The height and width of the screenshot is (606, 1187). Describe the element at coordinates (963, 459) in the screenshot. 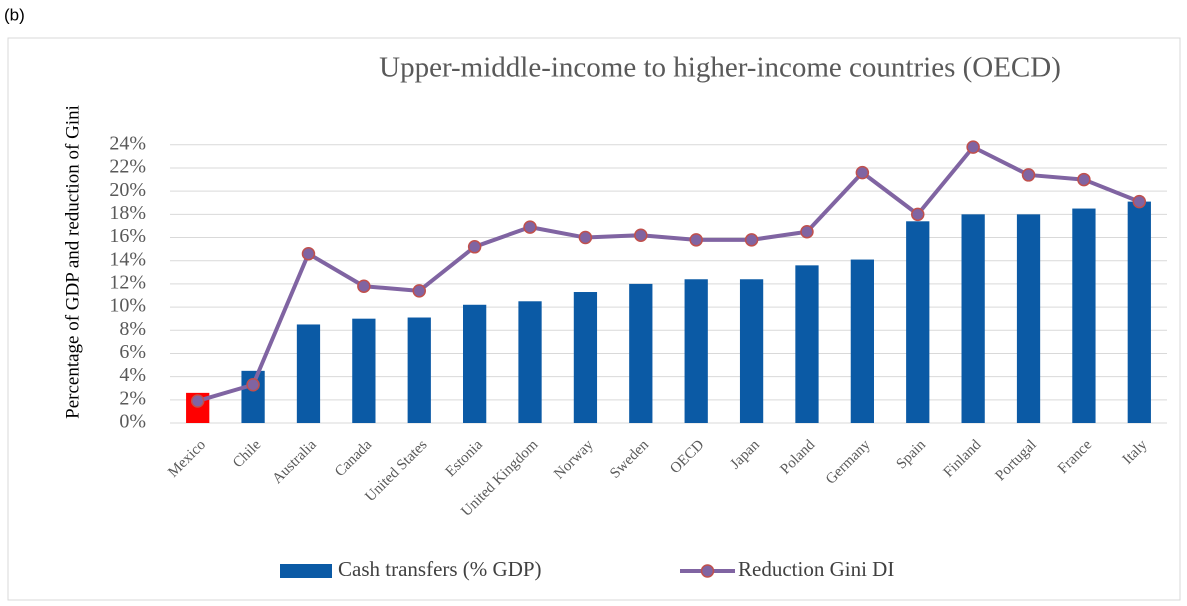

I see `x-tick-label: Finland` at that location.